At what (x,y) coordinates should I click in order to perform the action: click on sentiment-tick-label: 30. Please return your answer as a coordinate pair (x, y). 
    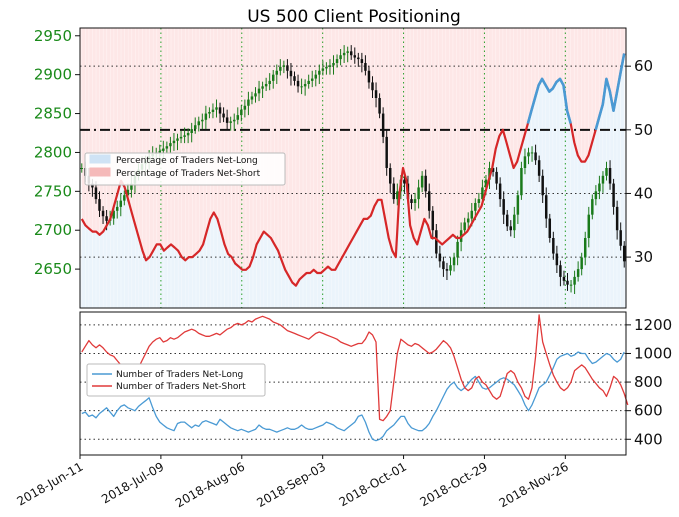
    Looking at the image, I should click on (643, 257).